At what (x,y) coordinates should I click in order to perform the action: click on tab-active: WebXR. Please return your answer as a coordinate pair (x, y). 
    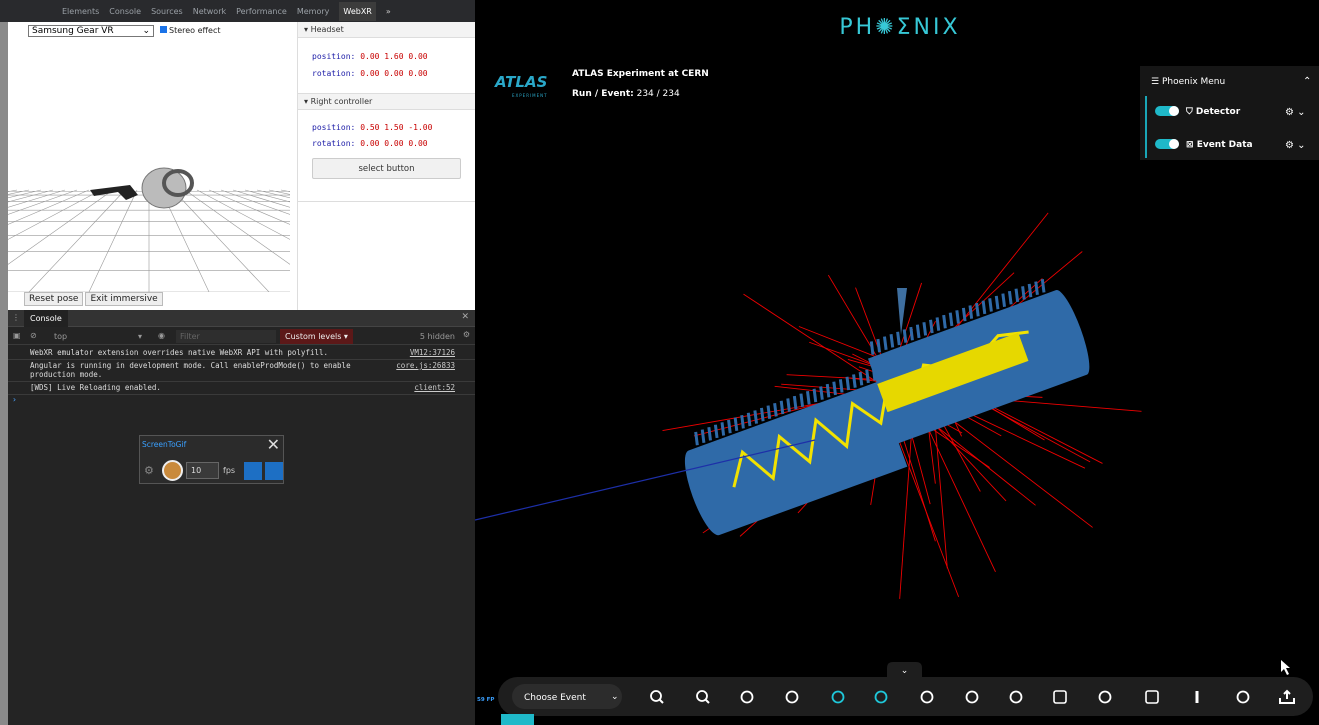
    Looking at the image, I should click on (357, 11).